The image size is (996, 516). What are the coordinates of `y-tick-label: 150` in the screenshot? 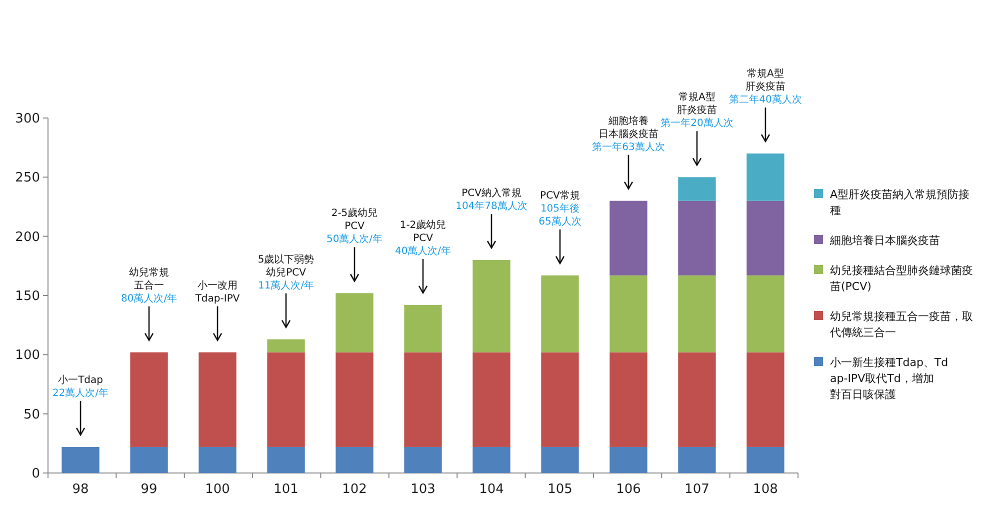 It's located at (27, 296).